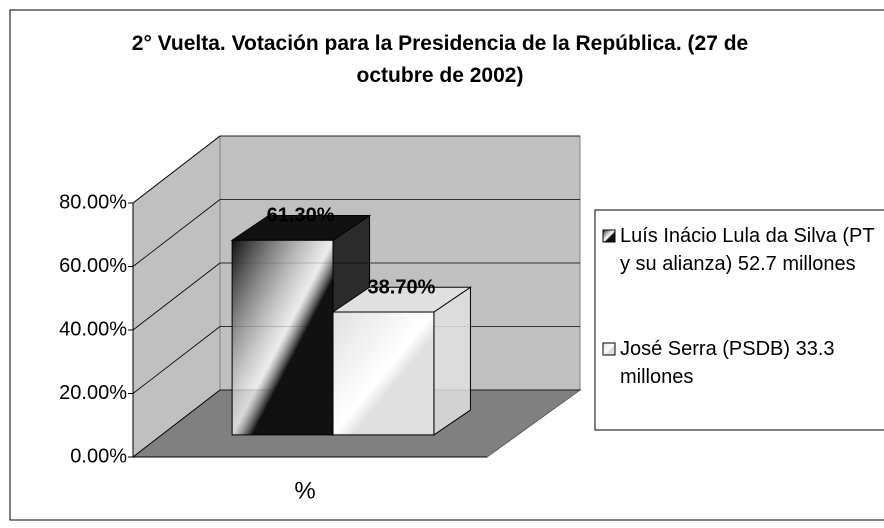 The image size is (884, 528). What do you see at coordinates (301, 216) in the screenshot?
I see `data-label: 61.30%` at bounding box center [301, 216].